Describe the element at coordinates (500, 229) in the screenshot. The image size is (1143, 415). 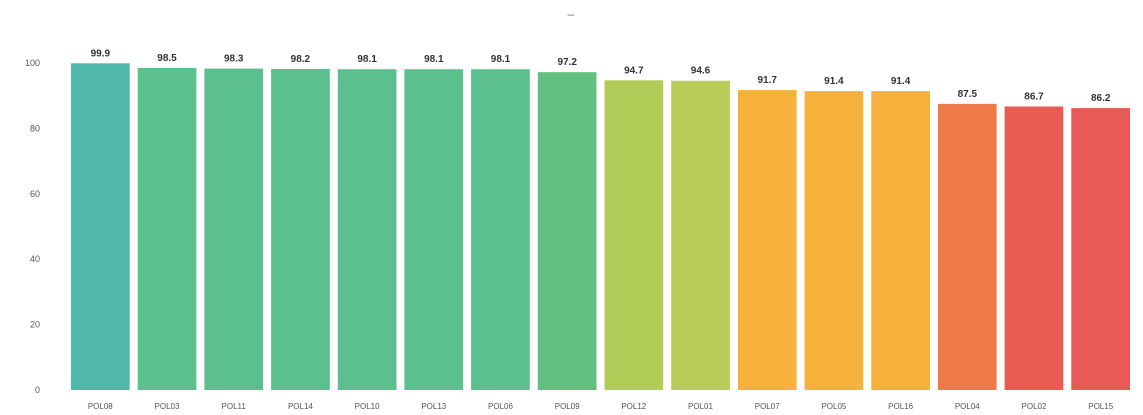
I see `bar-pol06` at that location.